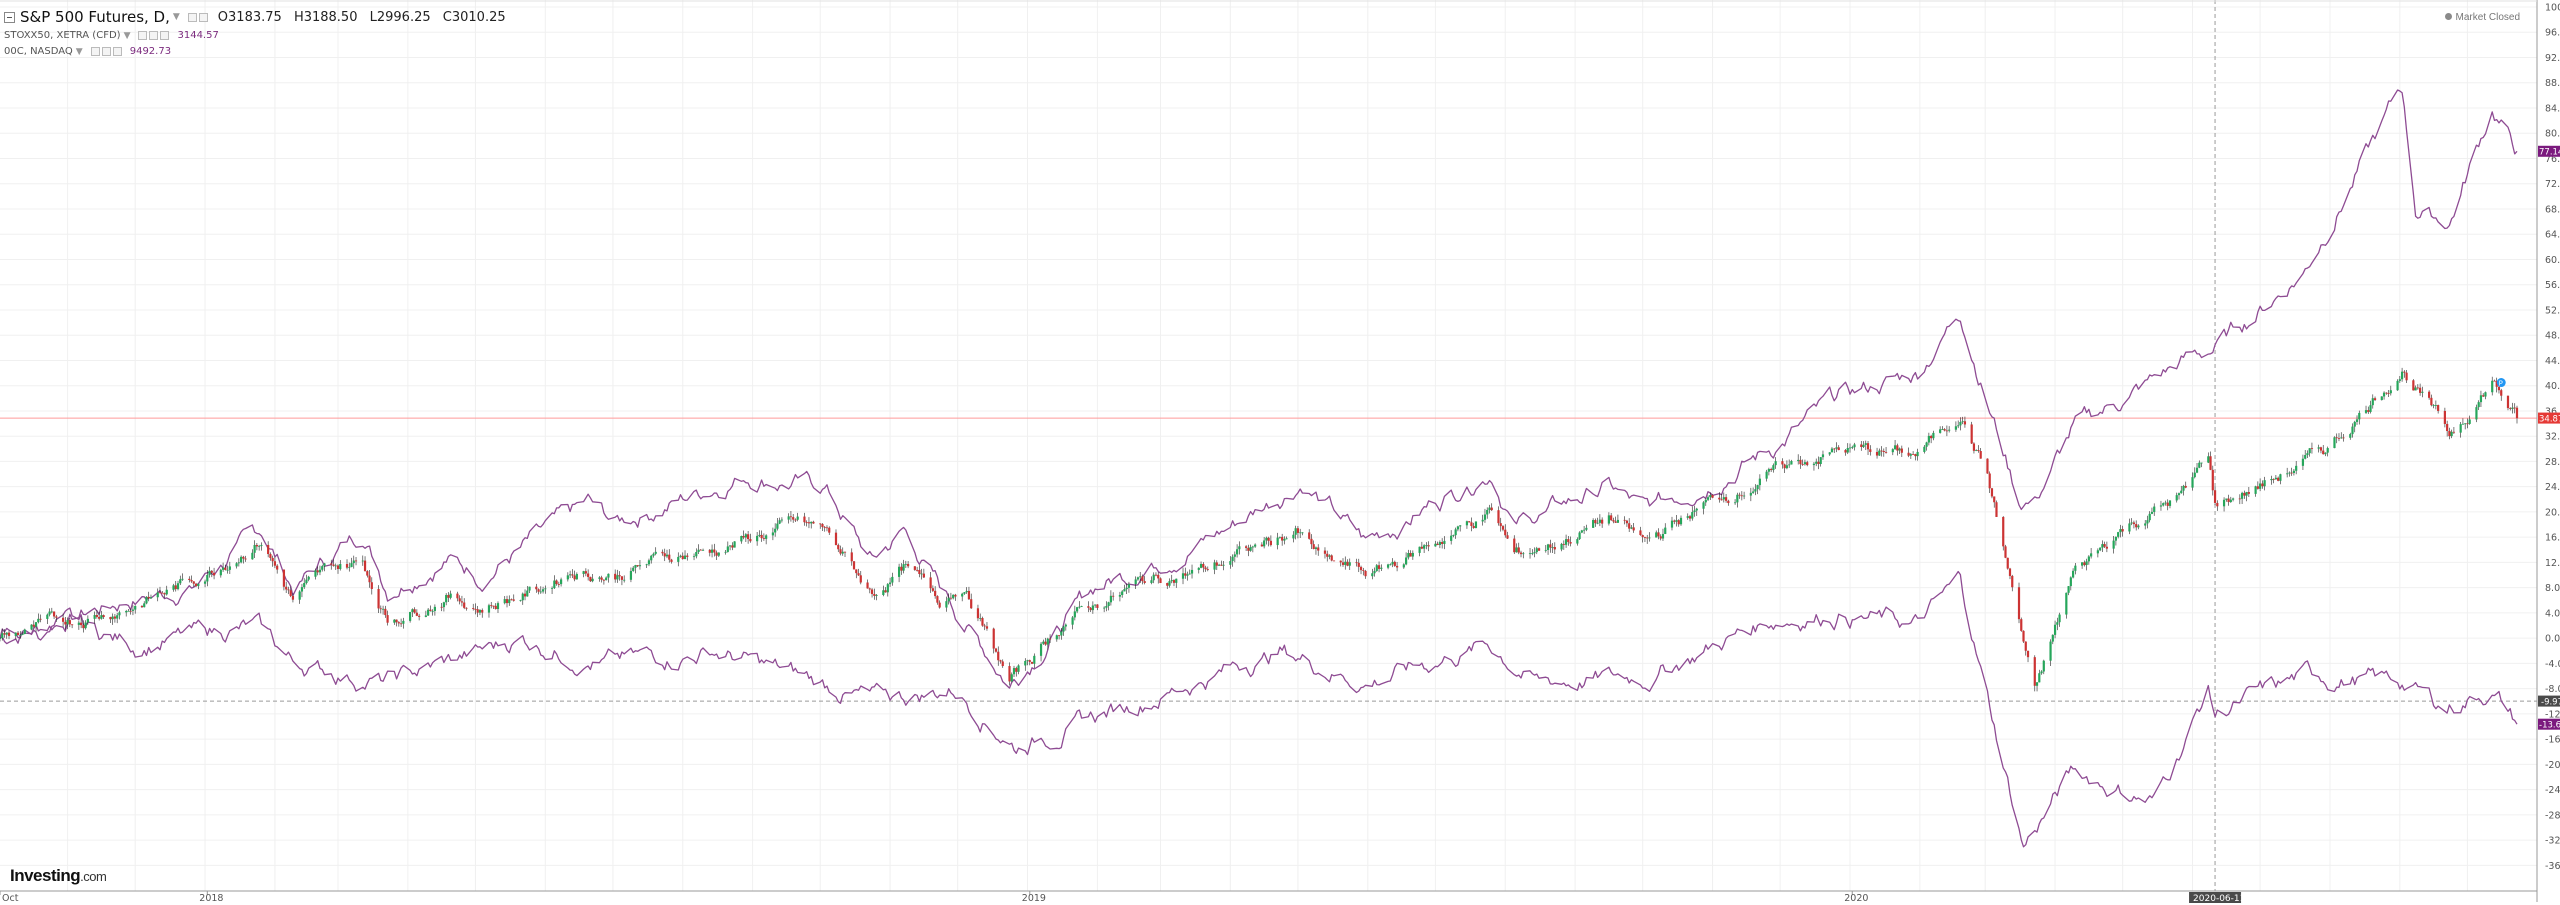 This screenshot has height=905, width=2560. What do you see at coordinates (9, 17) in the screenshot?
I see `collapse-icon` at bounding box center [9, 17].